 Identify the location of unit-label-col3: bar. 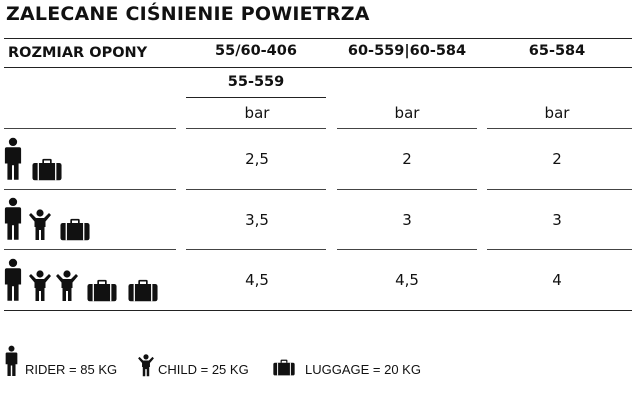
(557, 113).